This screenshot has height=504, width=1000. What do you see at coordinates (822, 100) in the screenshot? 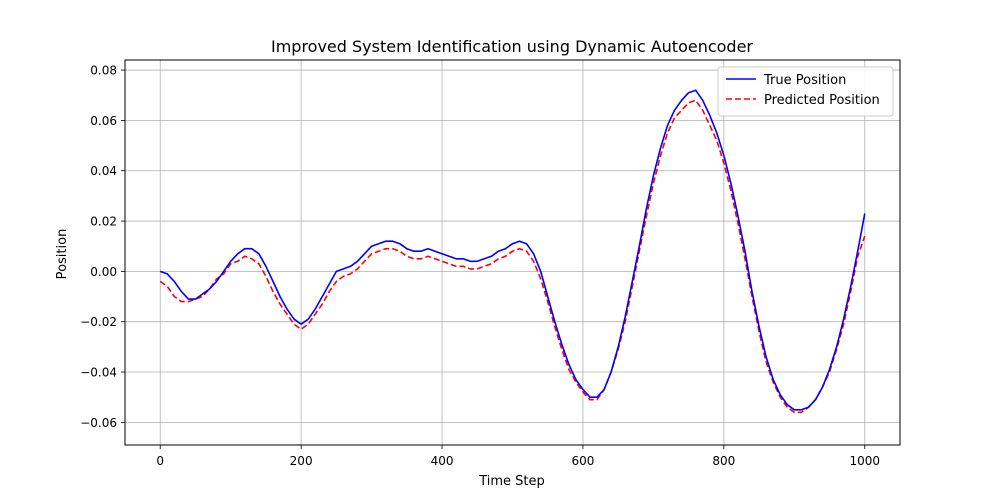
I see `legend-label-predicted-position: Predicted Position` at bounding box center [822, 100].